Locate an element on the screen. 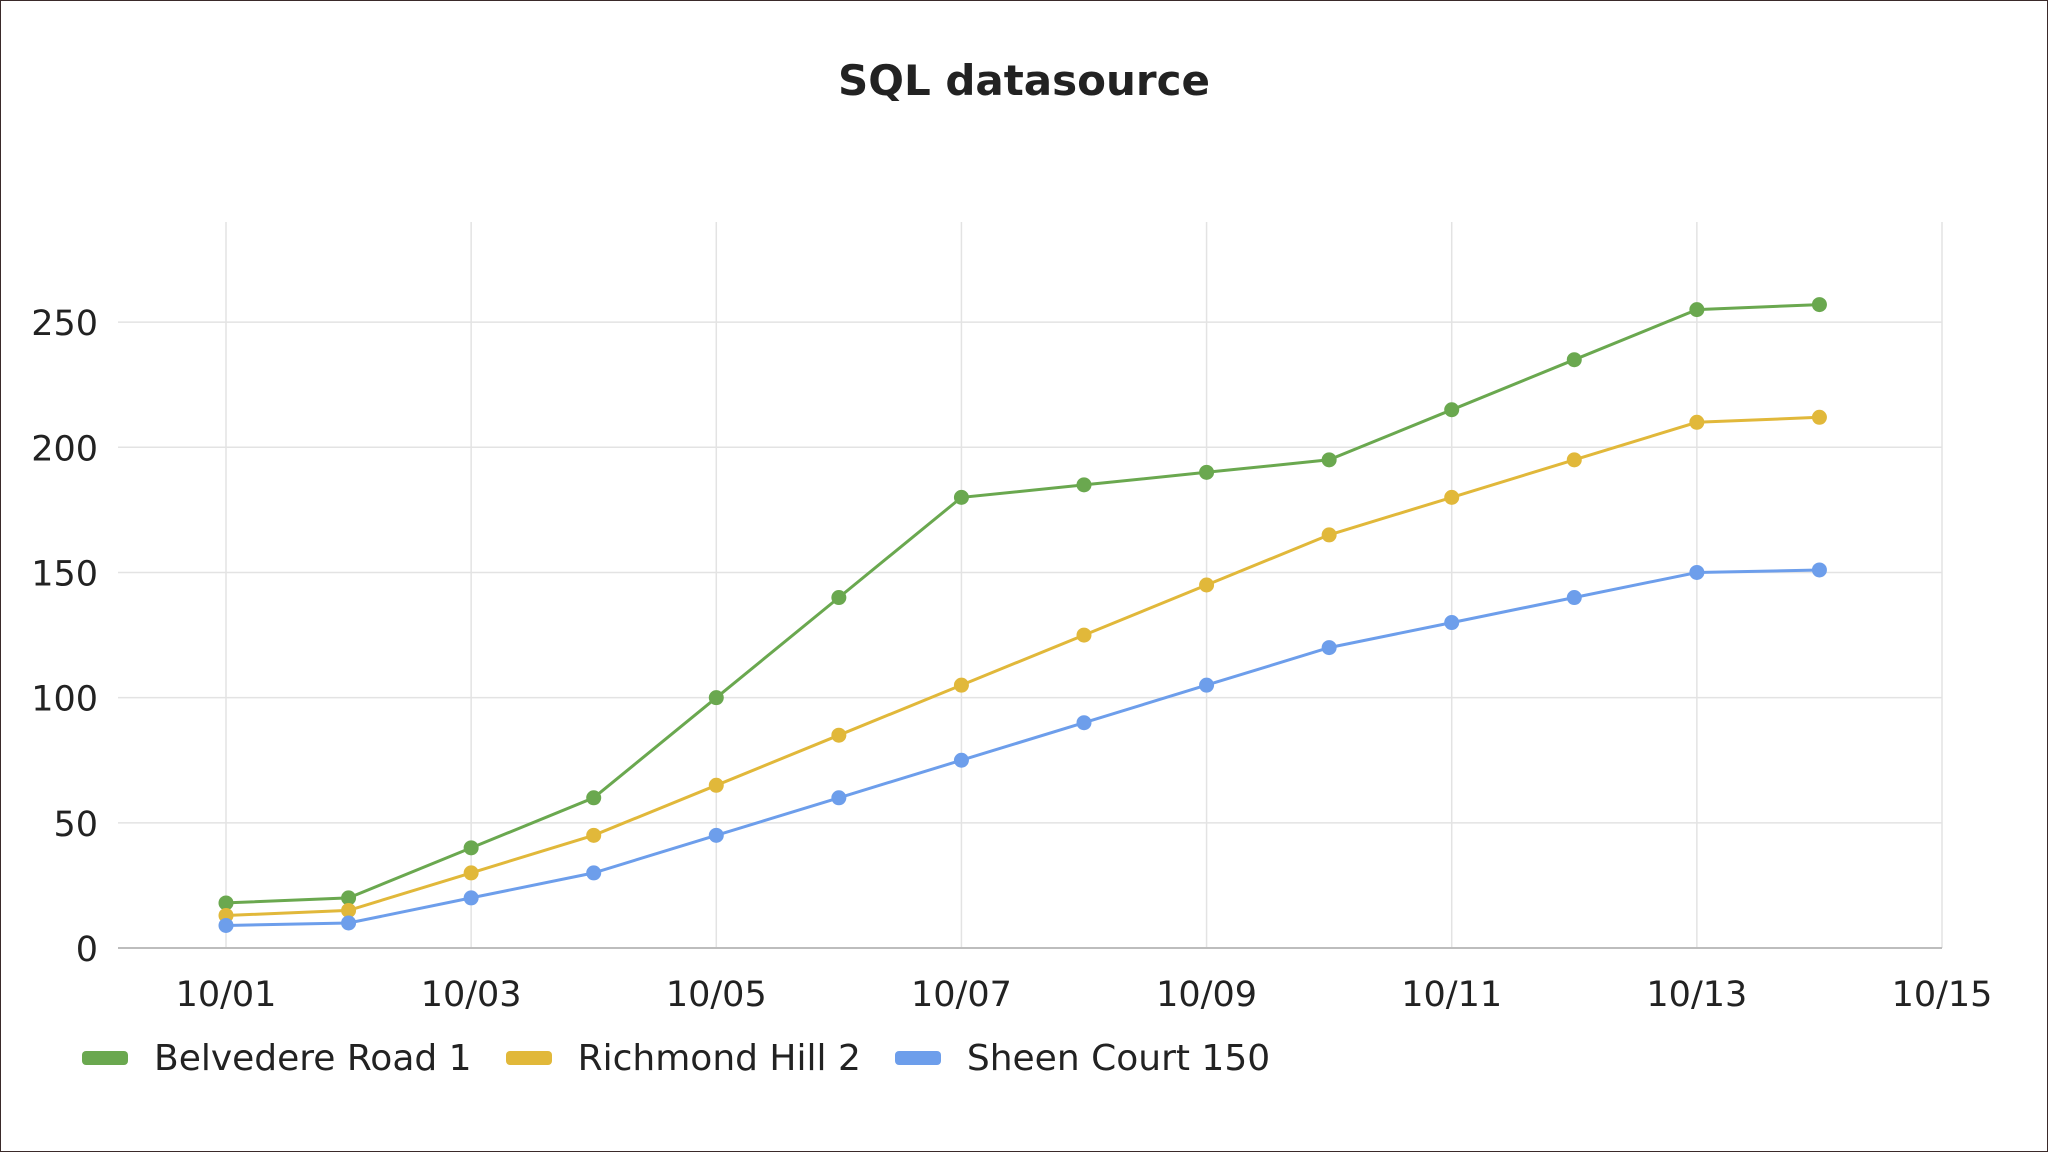  legend-item: Richmond Hill 2 is located at coordinates (683, 1058).